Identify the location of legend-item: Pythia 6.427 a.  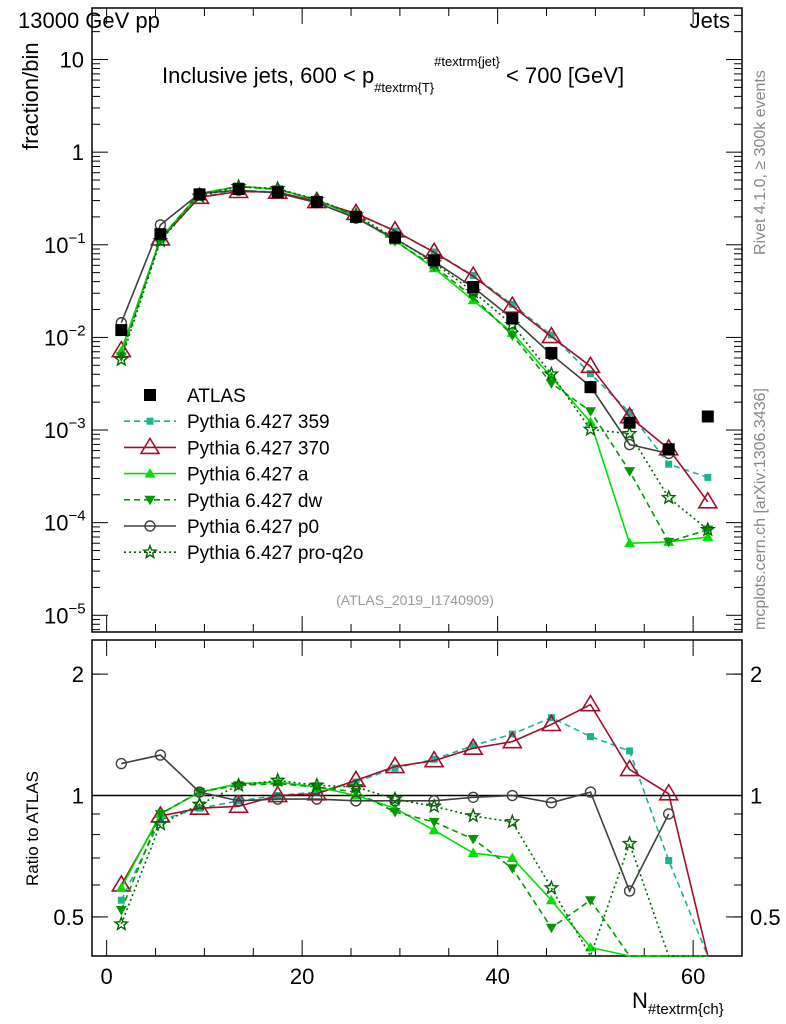
(216, 475).